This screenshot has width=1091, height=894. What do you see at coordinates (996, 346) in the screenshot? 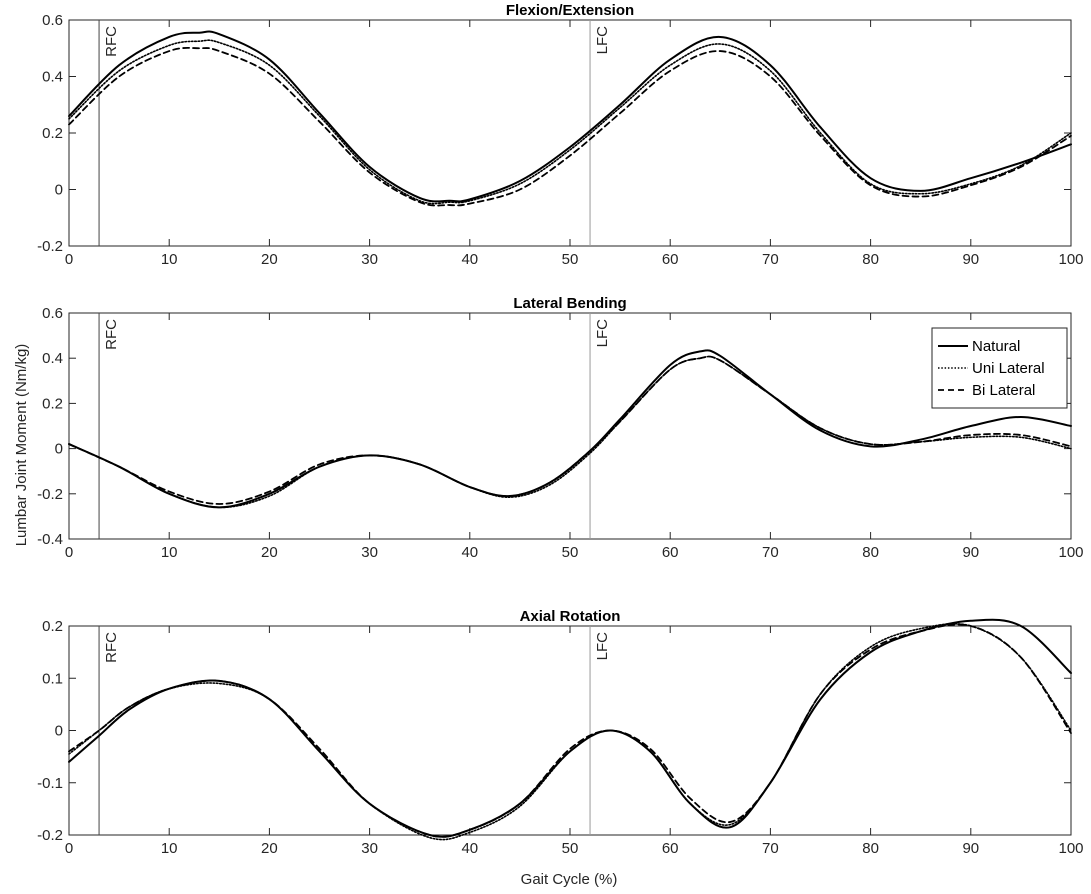
I see `legend-label: Natural` at bounding box center [996, 346].